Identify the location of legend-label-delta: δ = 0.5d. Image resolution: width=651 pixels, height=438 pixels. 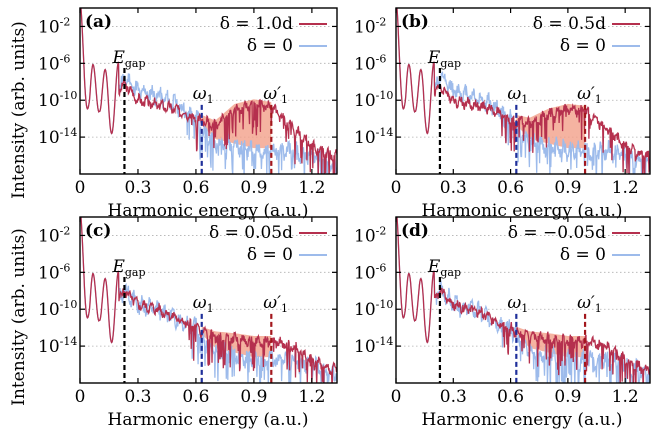
(569, 24).